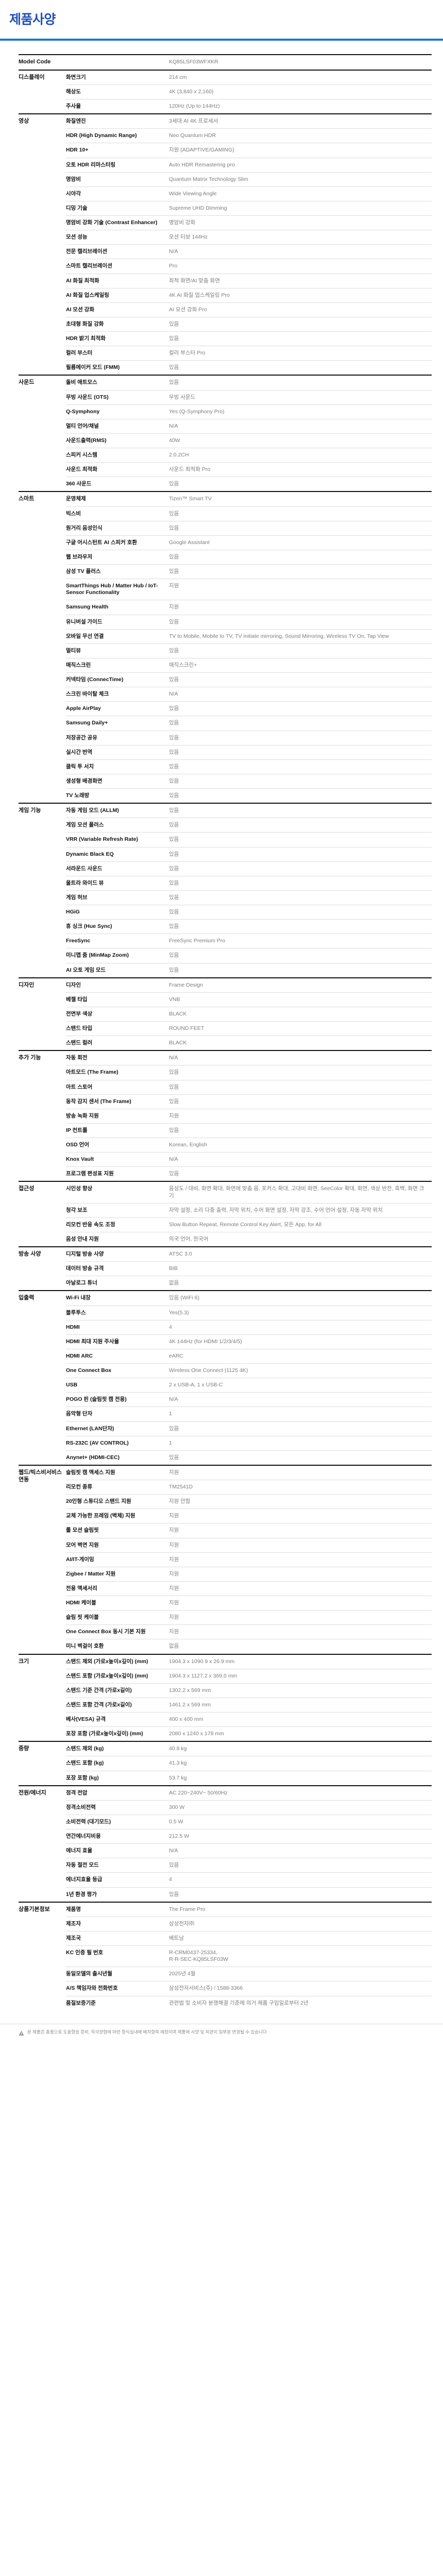  Describe the element at coordinates (42, 647) in the screenshot. I see `spec-group-label: 스마트` at that location.